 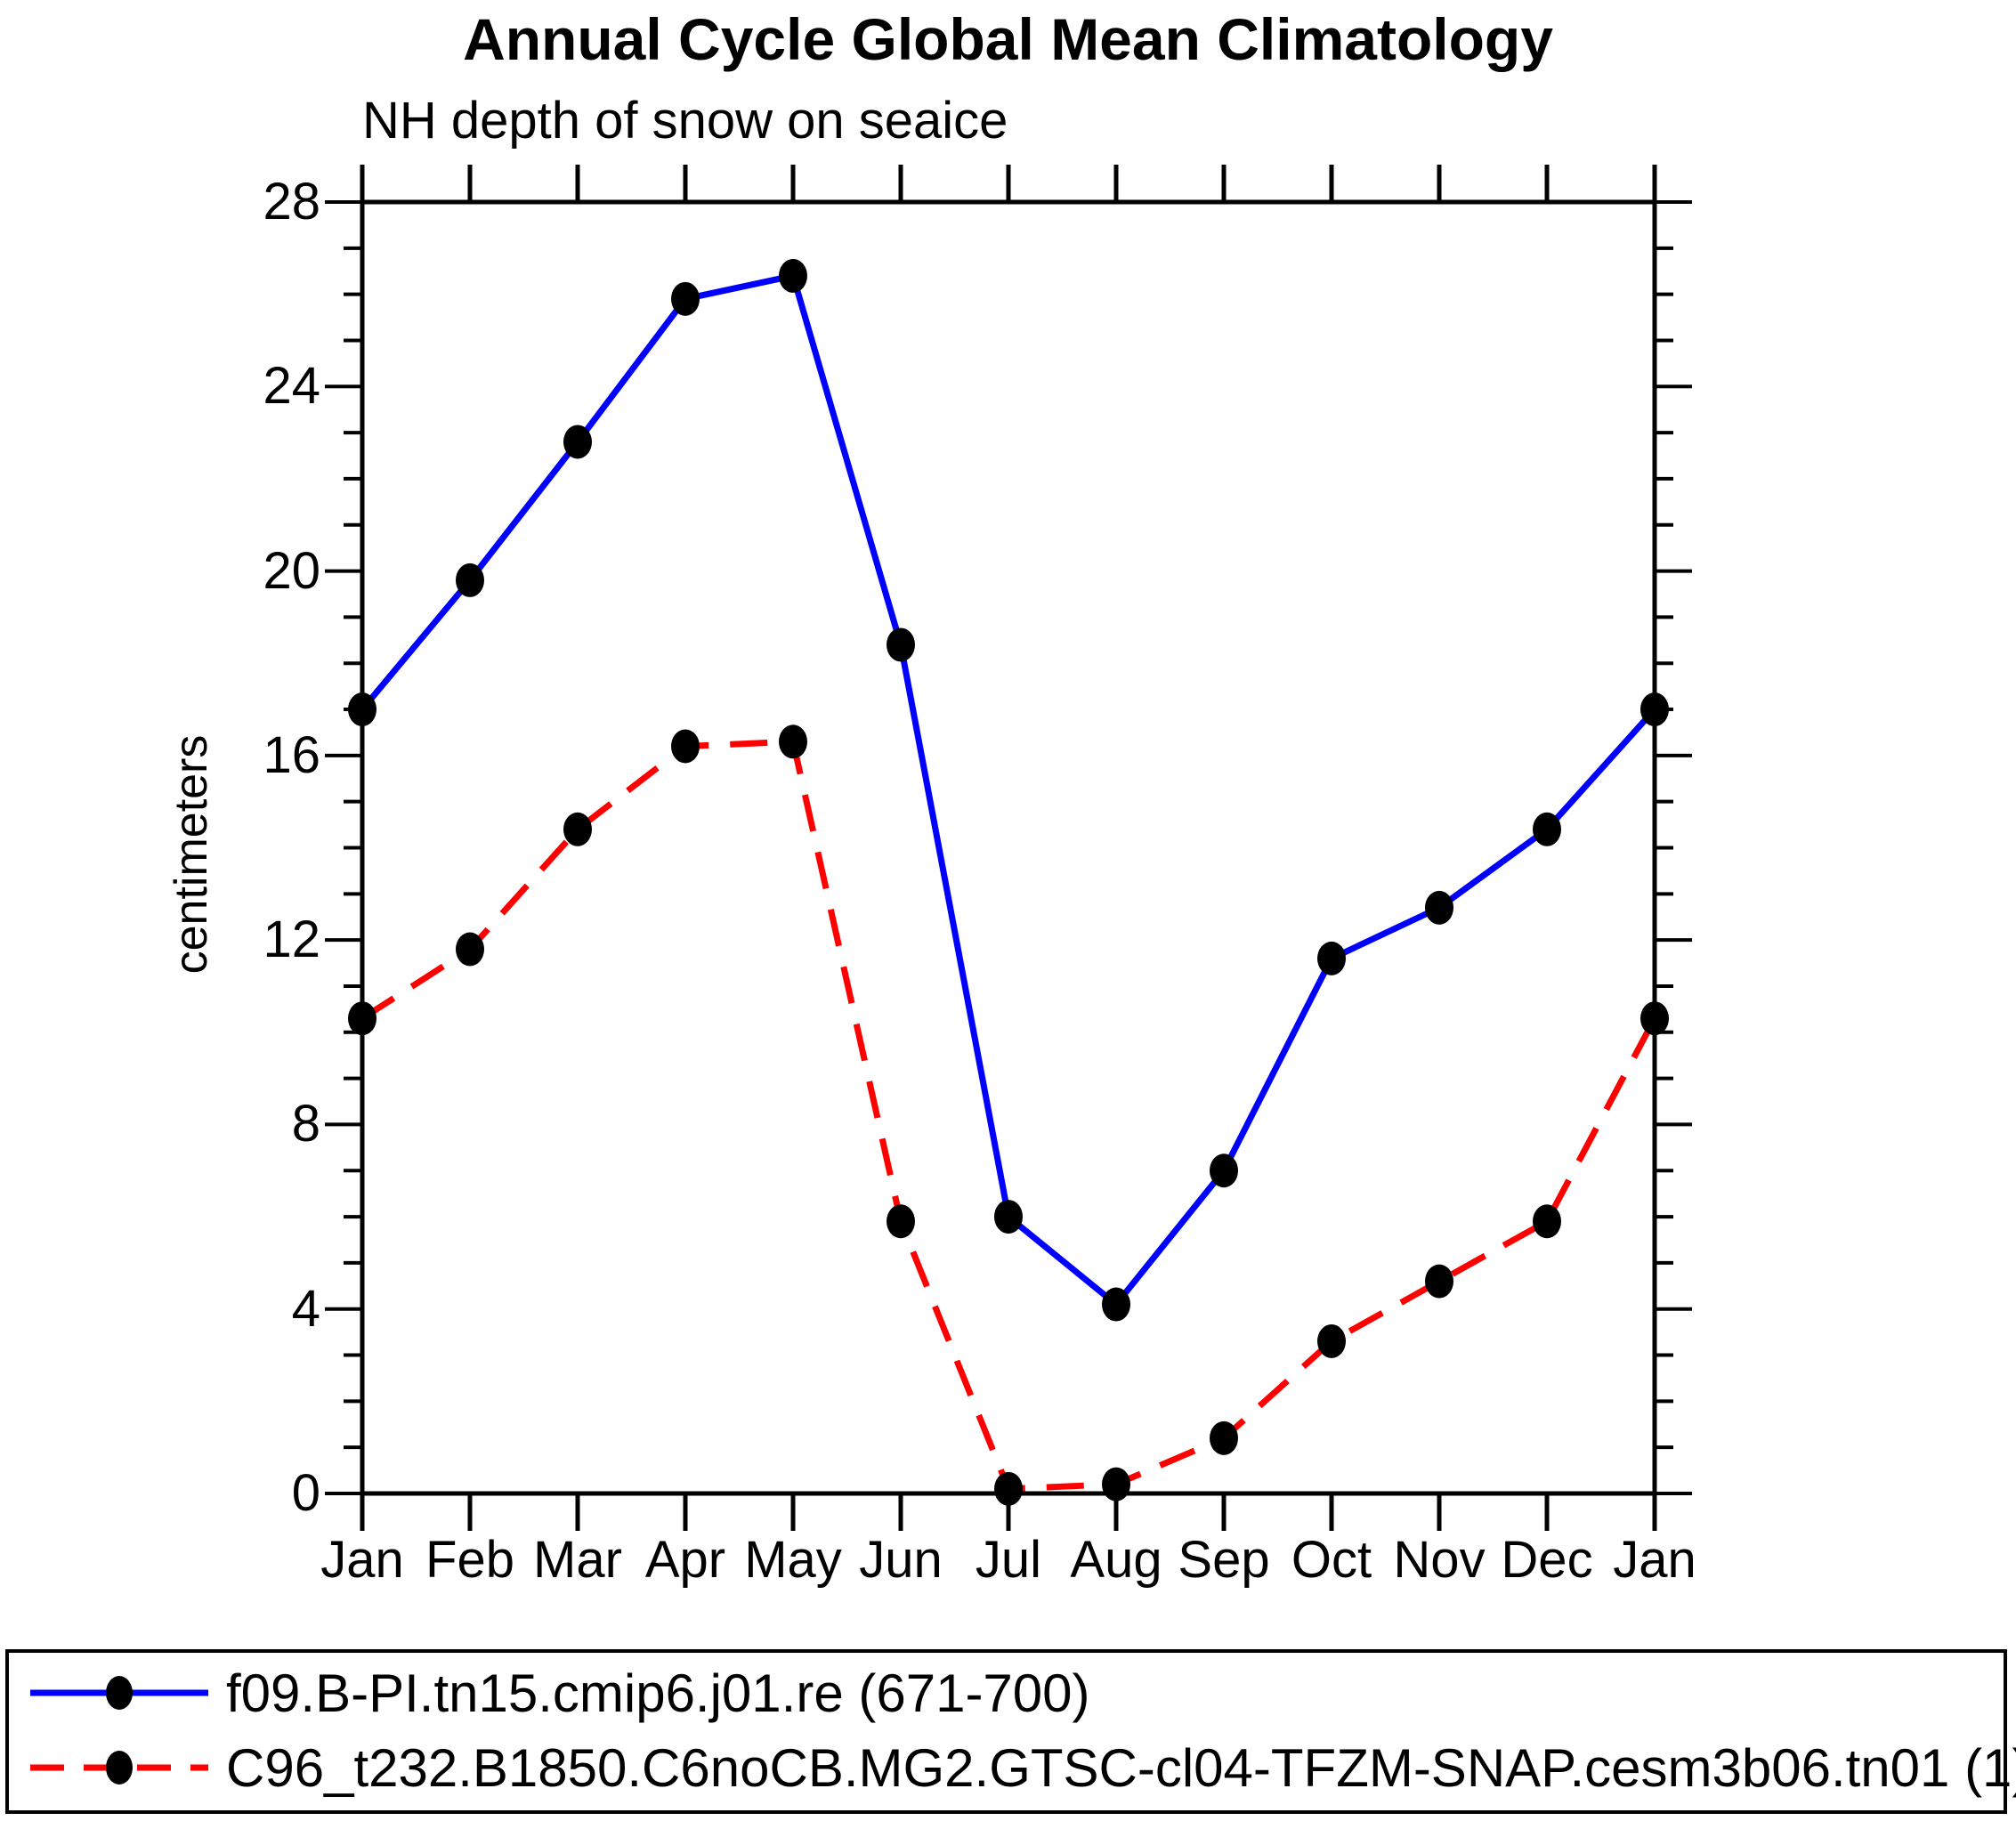 I want to click on chart-subtitle: NH depth of snow on seaice, so click(x=685, y=121).